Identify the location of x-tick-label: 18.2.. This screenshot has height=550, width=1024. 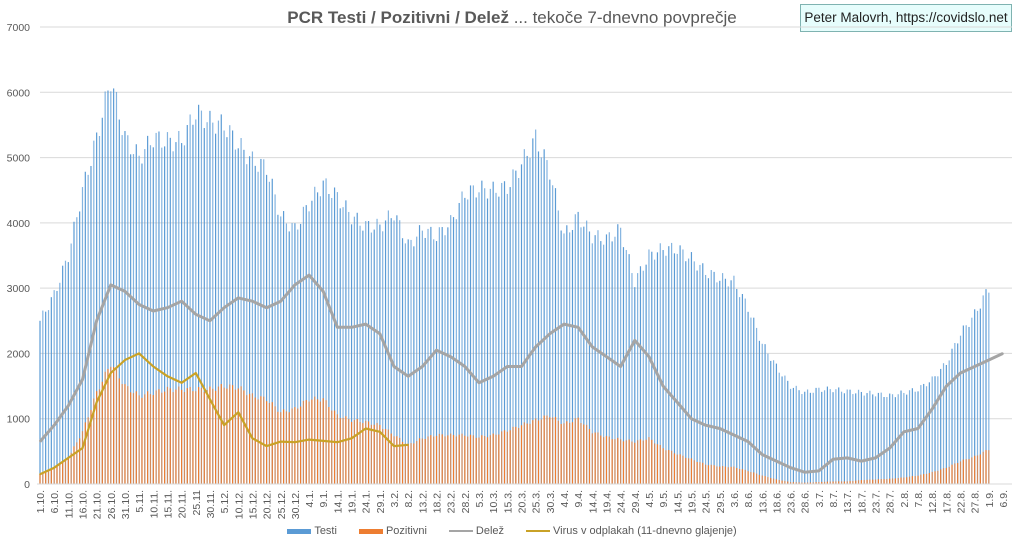
(438, 501).